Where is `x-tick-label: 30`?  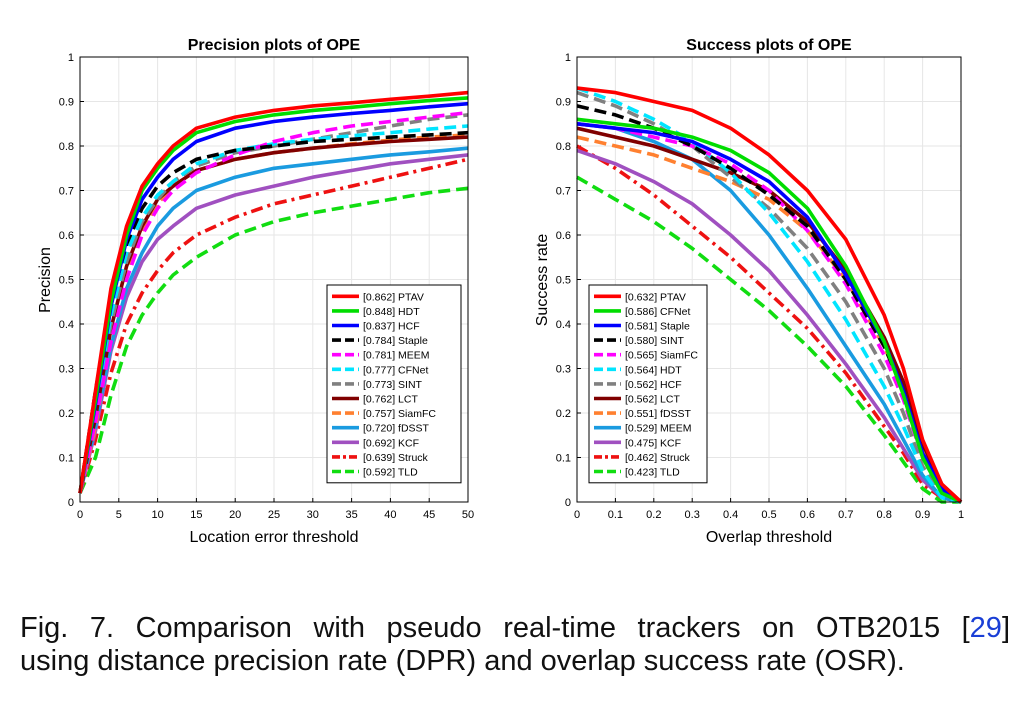
x-tick-label: 30 is located at coordinates (313, 515).